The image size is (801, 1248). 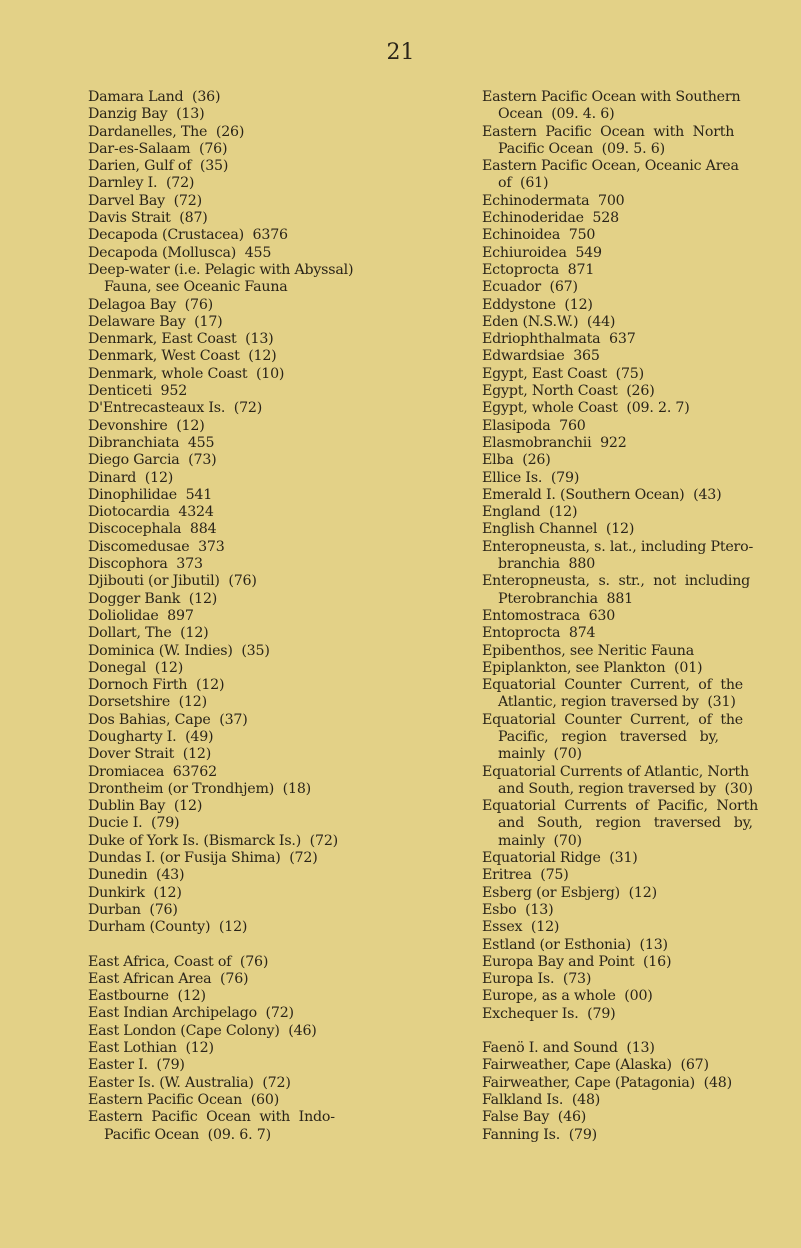 What do you see at coordinates (258, 443) in the screenshot?
I see `index-entry: Dibranchiata 455` at bounding box center [258, 443].